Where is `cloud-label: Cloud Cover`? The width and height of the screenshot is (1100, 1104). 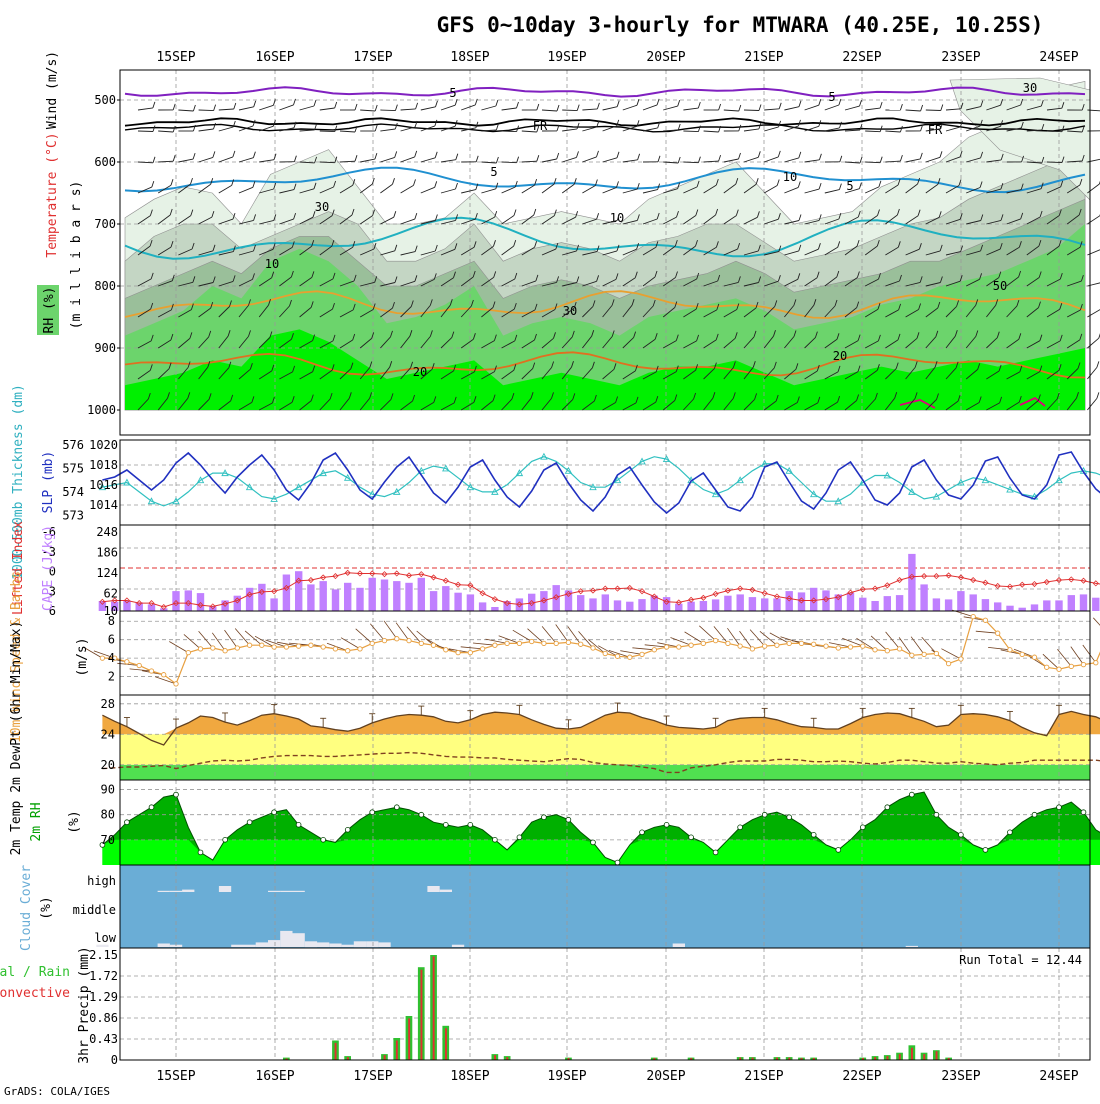 cloud-label: Cloud Cover is located at coordinates (26, 908).